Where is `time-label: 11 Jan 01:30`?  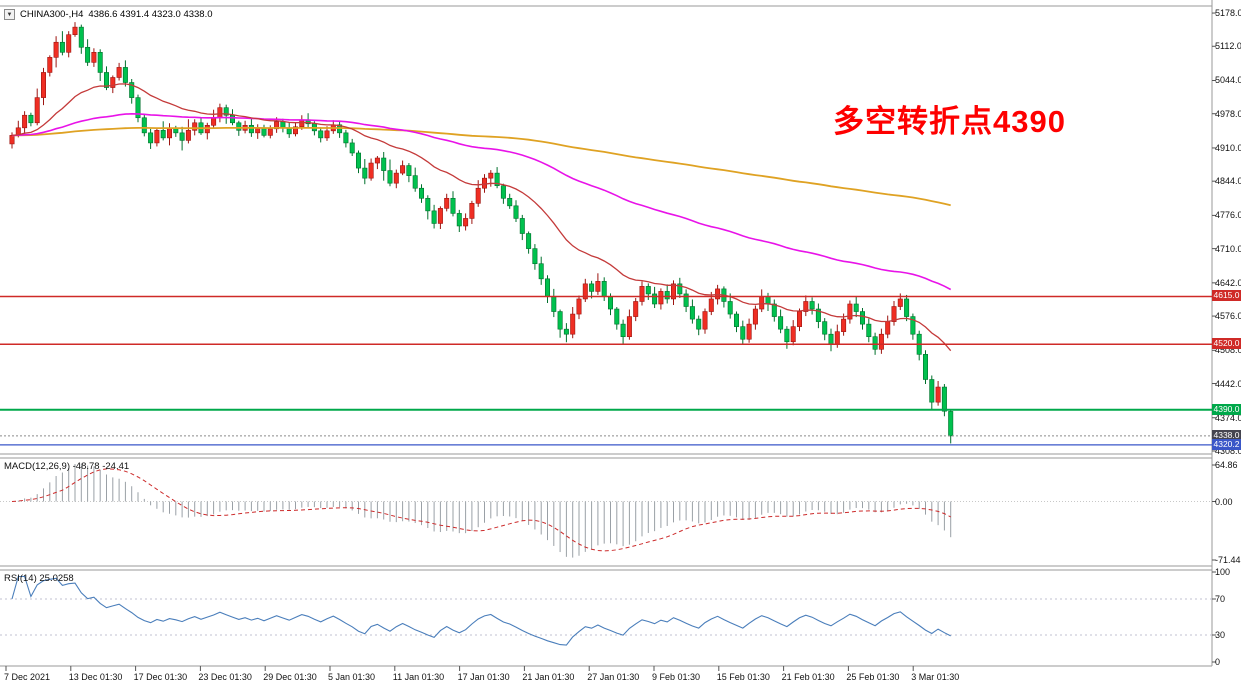
time-label: 11 Jan 01:30 is located at coordinates (418, 677).